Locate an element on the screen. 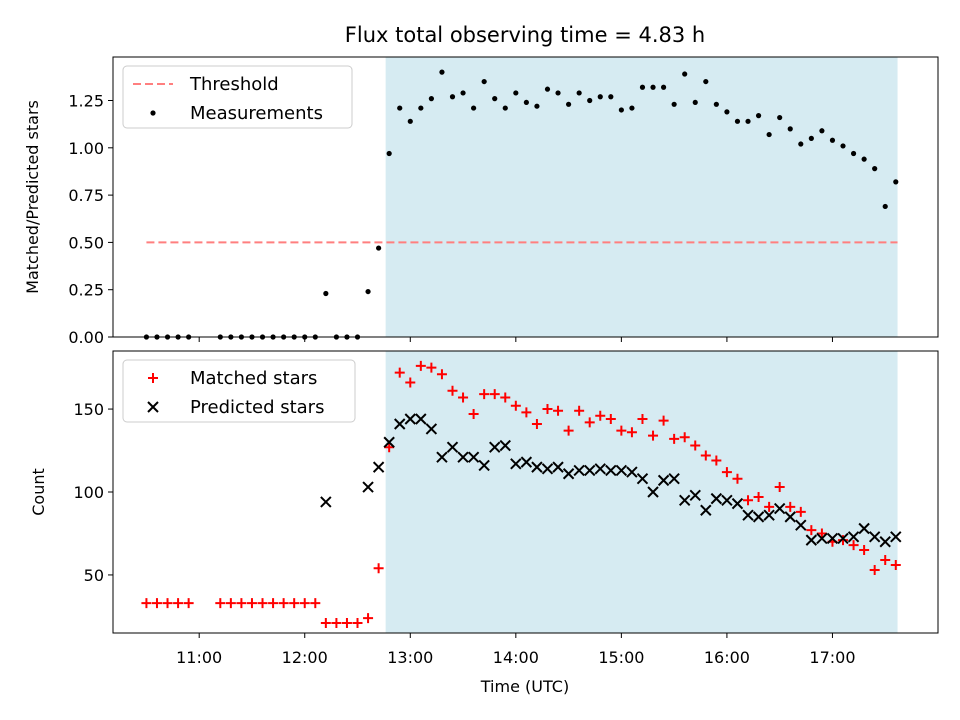 The width and height of the screenshot is (960, 720). legend-dot-swatch is located at coordinates (153, 113).